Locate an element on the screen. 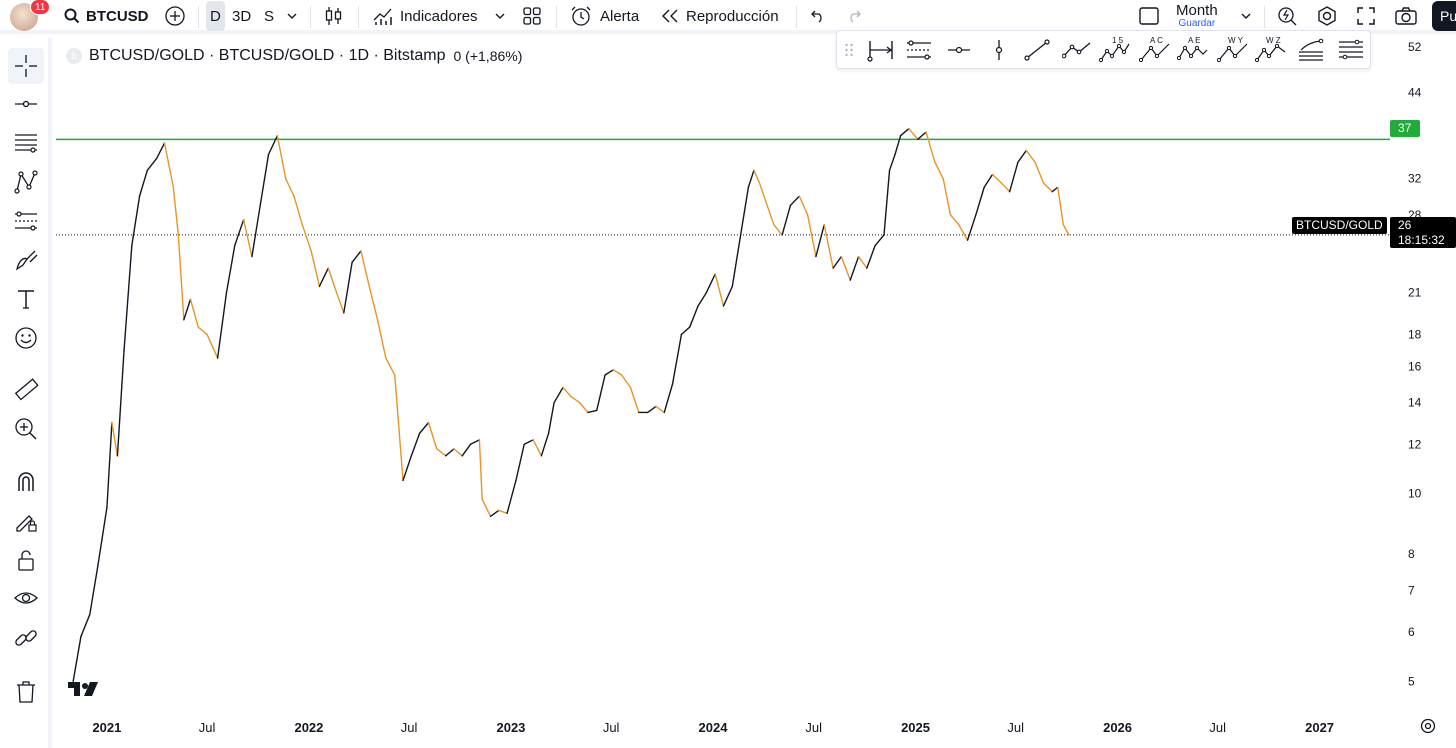 Image resolution: width=1456 pixels, height=748 pixels. lock-all-tool is located at coordinates (26, 560).